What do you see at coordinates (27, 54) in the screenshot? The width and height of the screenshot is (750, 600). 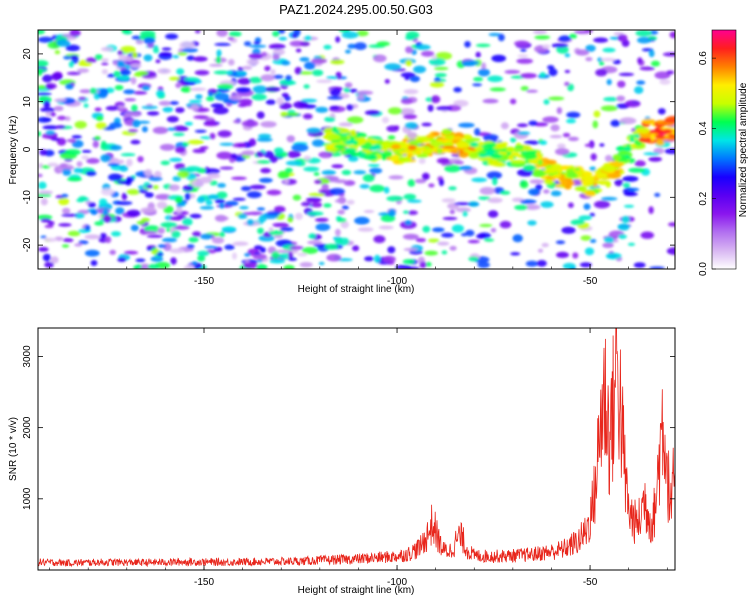 I see `y-tick-label: 20` at bounding box center [27, 54].